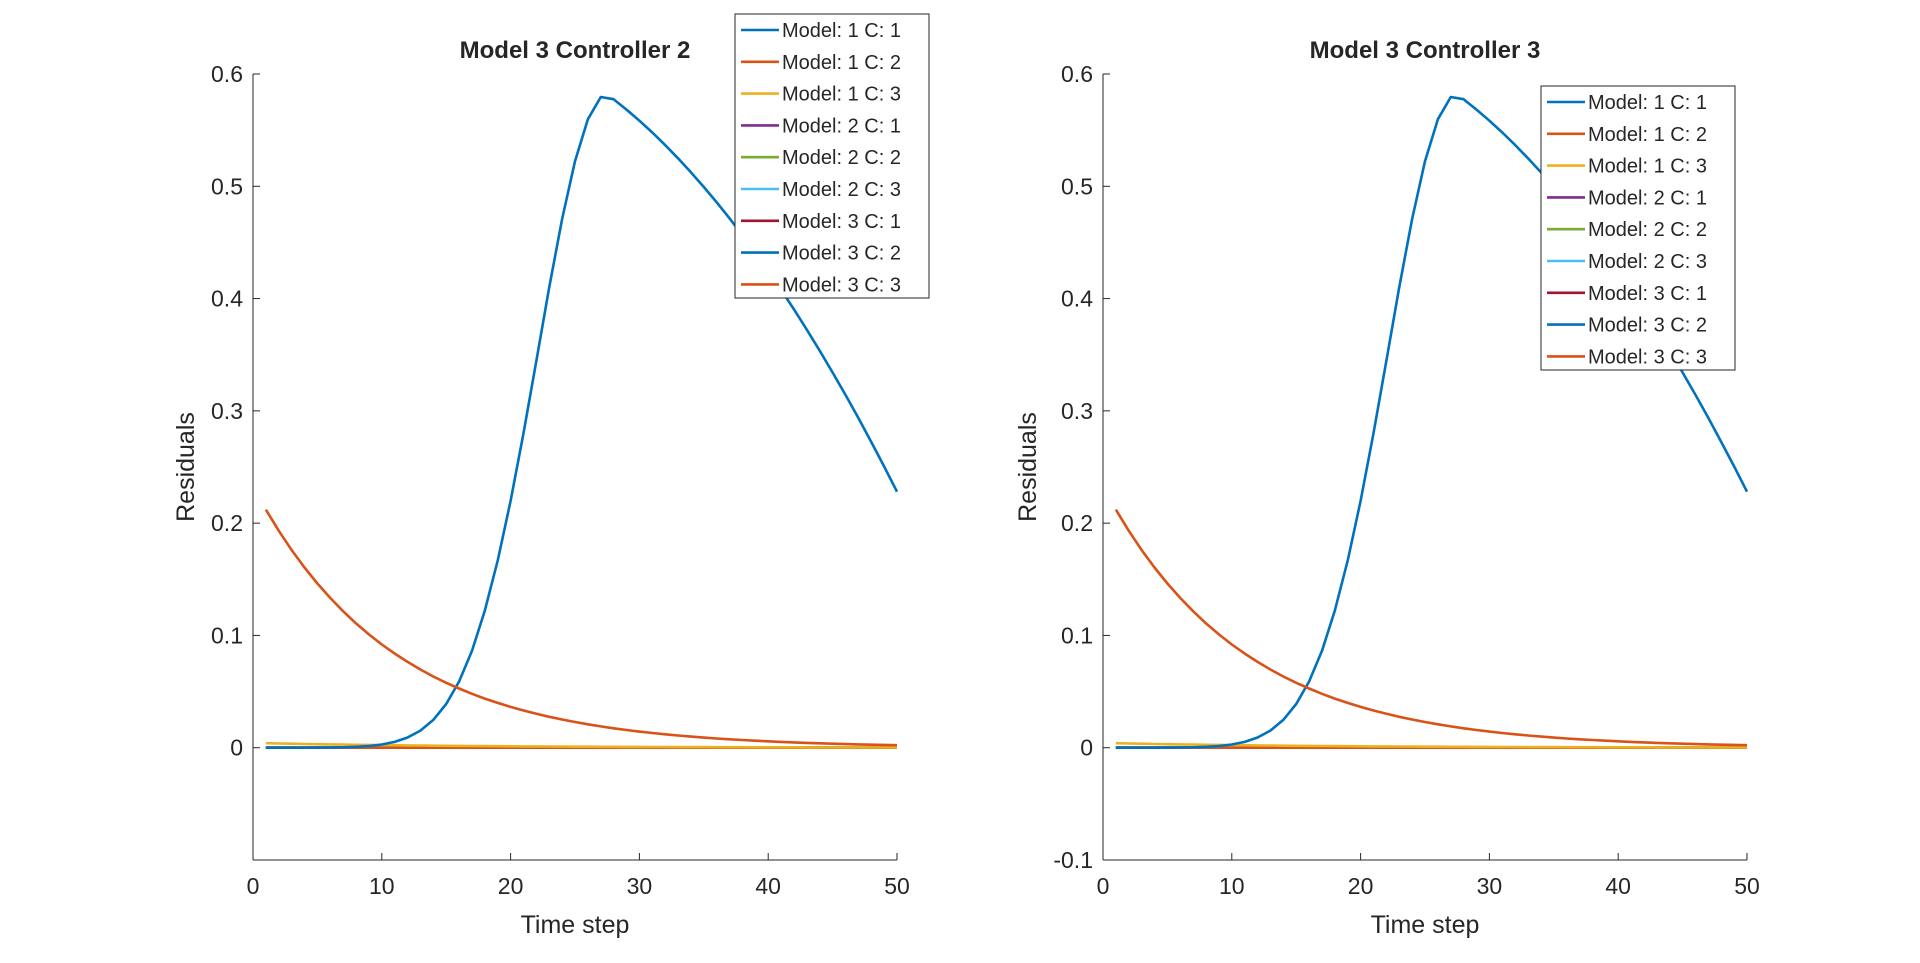 This screenshot has height=963, width=1920. Describe the element at coordinates (1425, 50) in the screenshot. I see `chart-title: Model 3 Controller 3` at that location.